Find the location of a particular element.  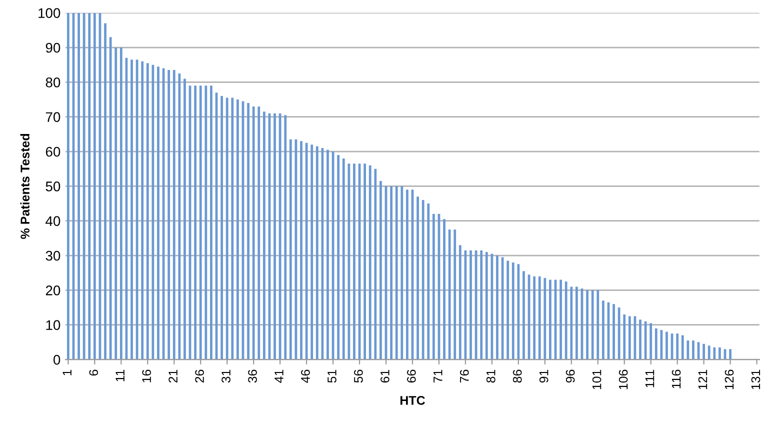

y-tick-label: 90 is located at coordinates (53, 47).